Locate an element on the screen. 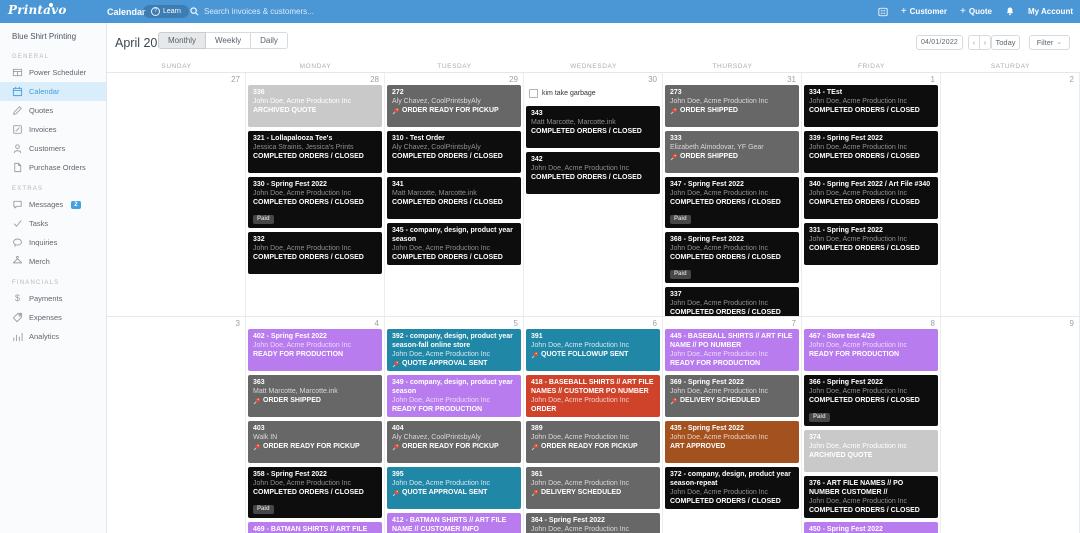  date-number: 8 is located at coordinates (932, 323).